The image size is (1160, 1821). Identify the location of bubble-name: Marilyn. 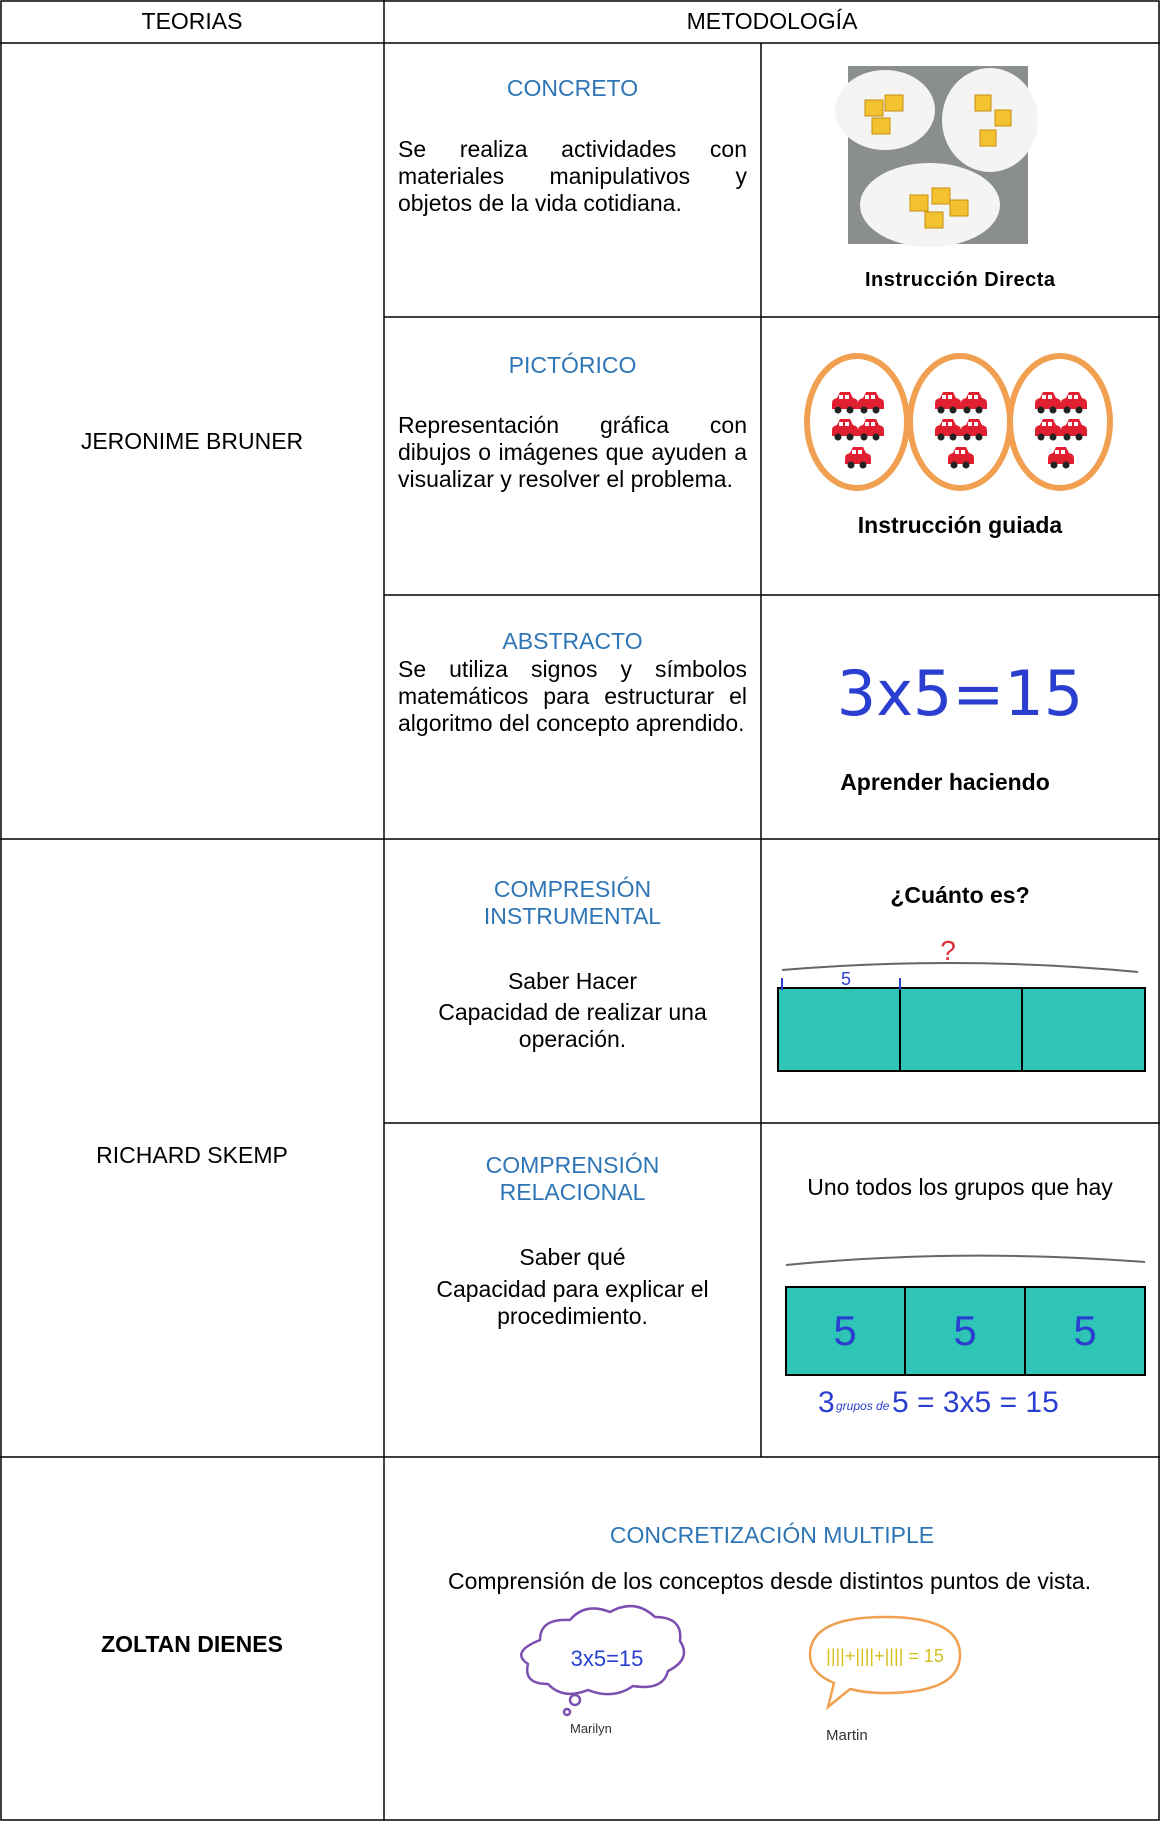
(591, 1728).